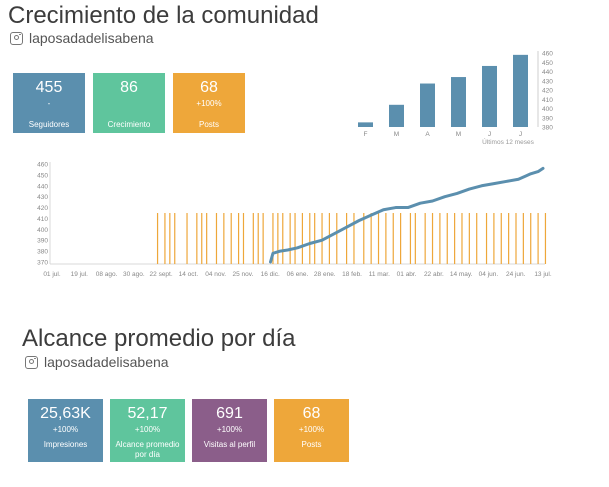  What do you see at coordinates (49, 124) in the screenshot?
I see `kpi-label: Seguidores` at bounding box center [49, 124].